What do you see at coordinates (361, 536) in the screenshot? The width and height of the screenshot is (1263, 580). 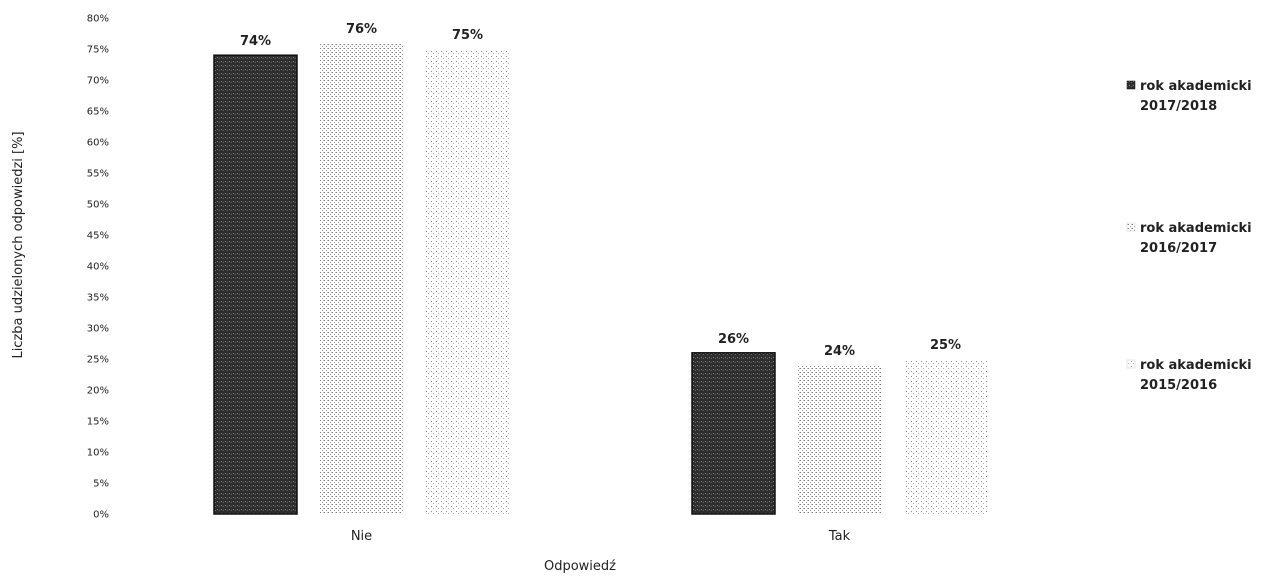 I see `x-category-label: Nie` at bounding box center [361, 536].